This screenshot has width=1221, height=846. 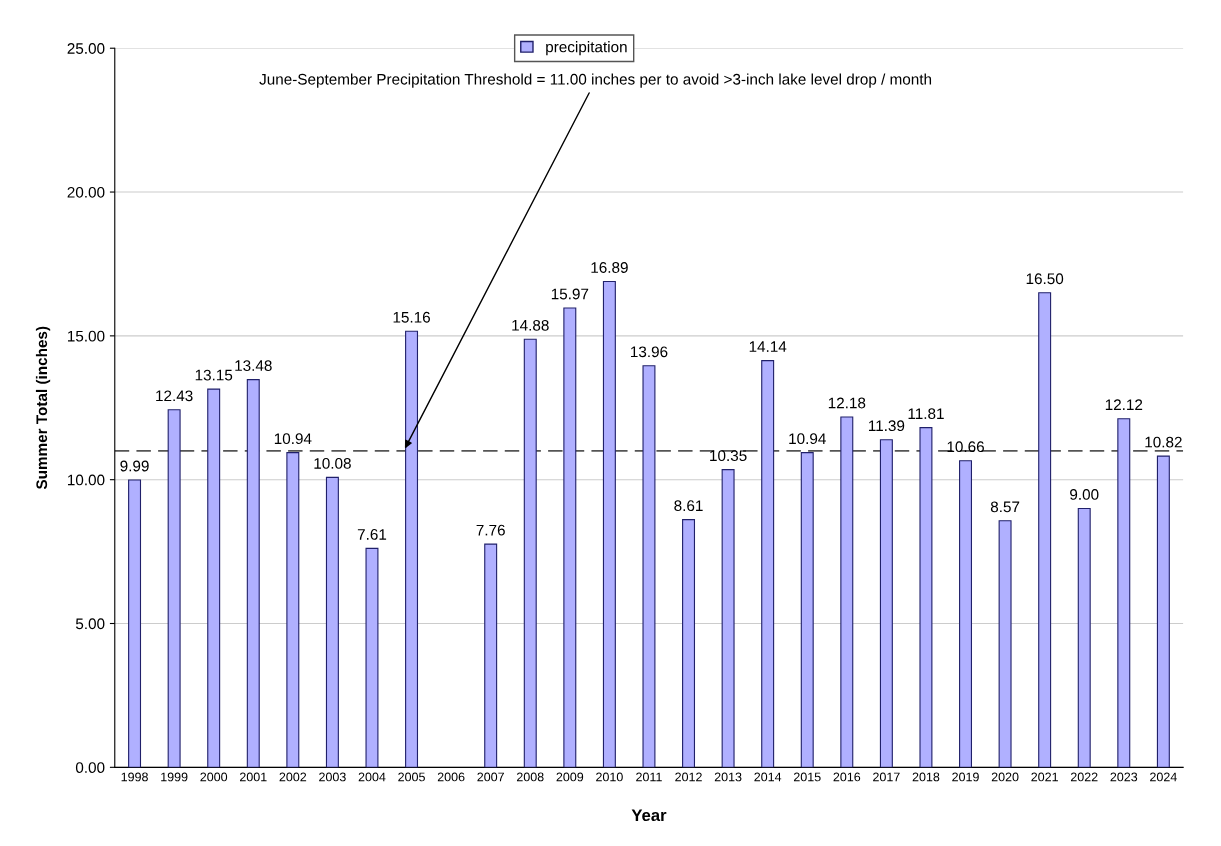 I want to click on data-label: 11.81, so click(x=926, y=414).